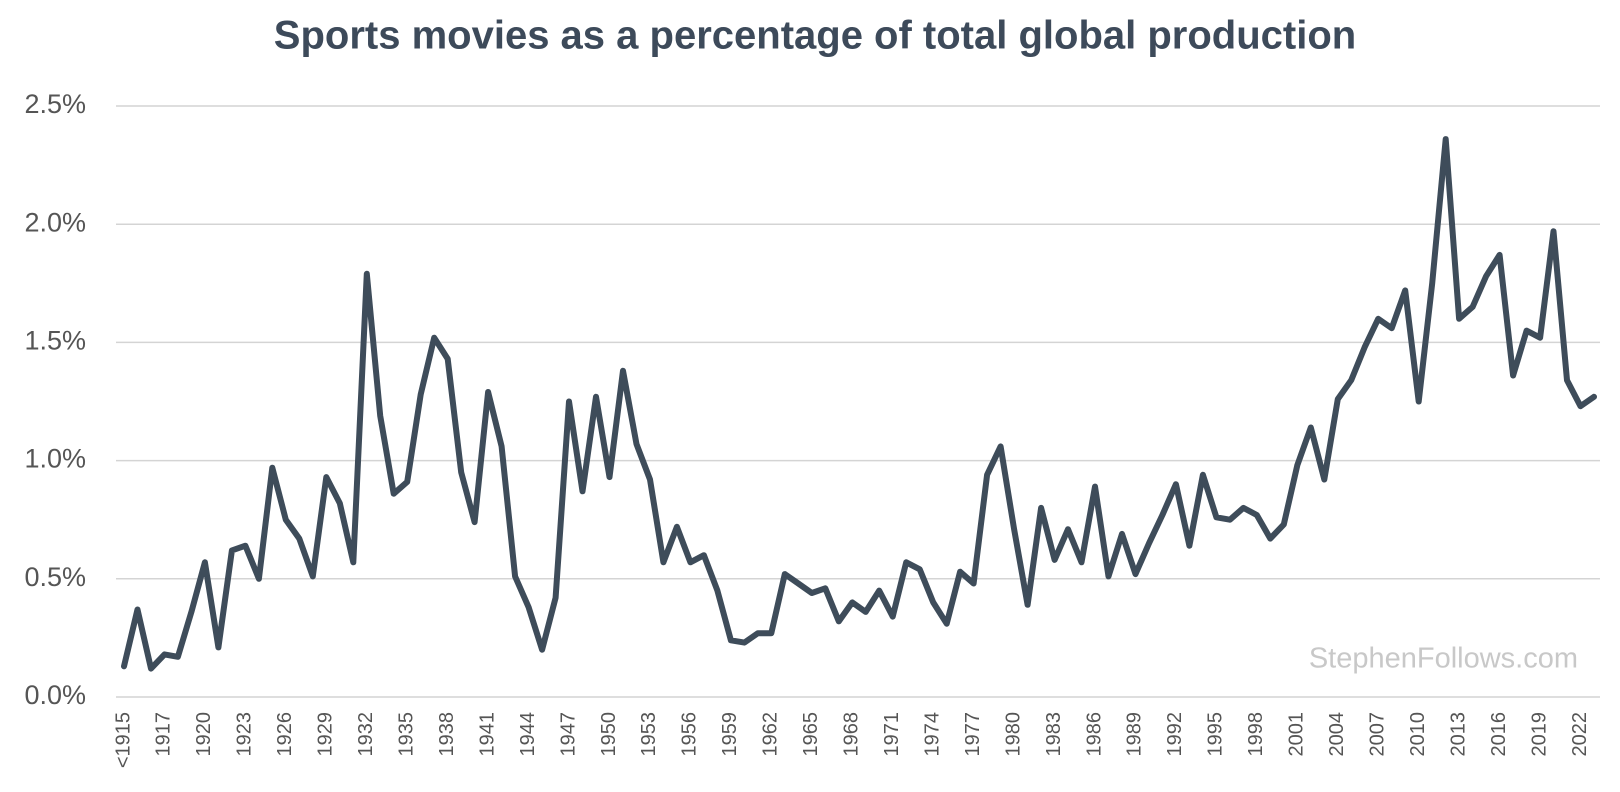 Image resolution: width=1620 pixels, height=792 pixels. What do you see at coordinates (1458, 734) in the screenshot?
I see `x-tick-label: 2013` at bounding box center [1458, 734].